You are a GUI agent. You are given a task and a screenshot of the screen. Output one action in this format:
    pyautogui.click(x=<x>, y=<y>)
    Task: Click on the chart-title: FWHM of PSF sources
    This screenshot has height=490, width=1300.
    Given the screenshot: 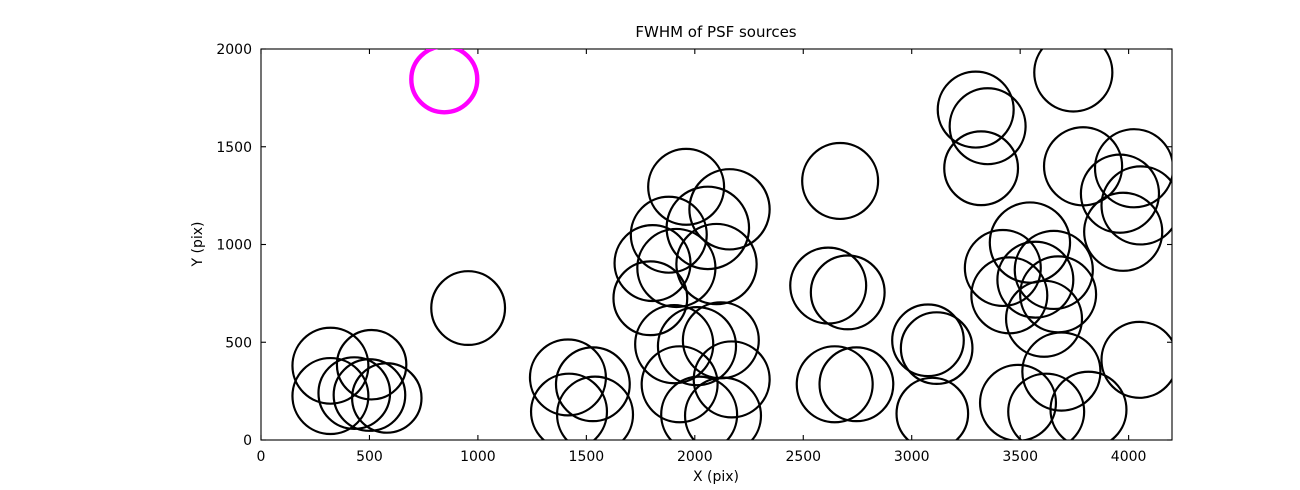 What is the action you would take?
    pyautogui.click(x=715, y=32)
    